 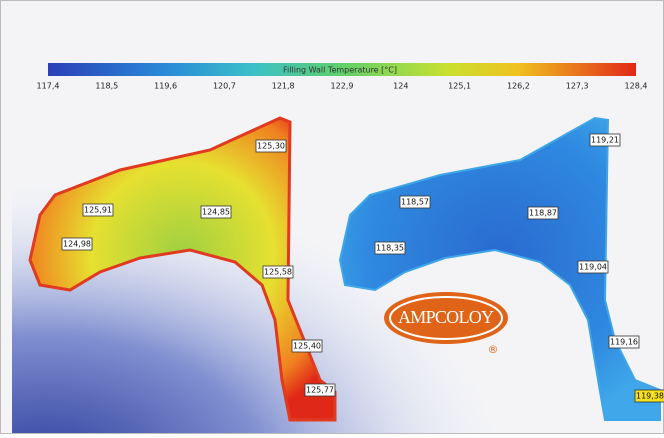 I want to click on value-label: 119,38, so click(x=650, y=396).